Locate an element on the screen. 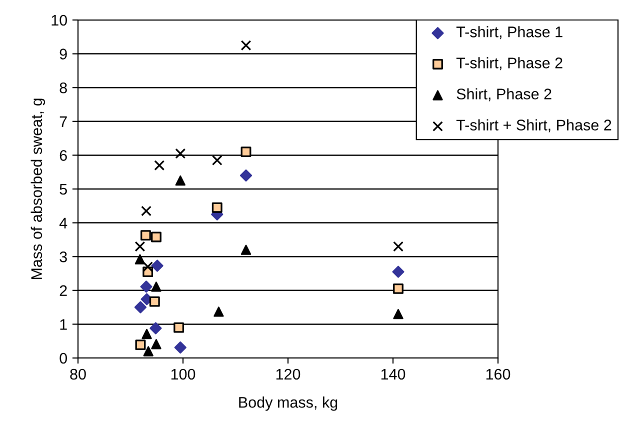 The width and height of the screenshot is (623, 425). x-tick-label: 160 is located at coordinates (498, 374).